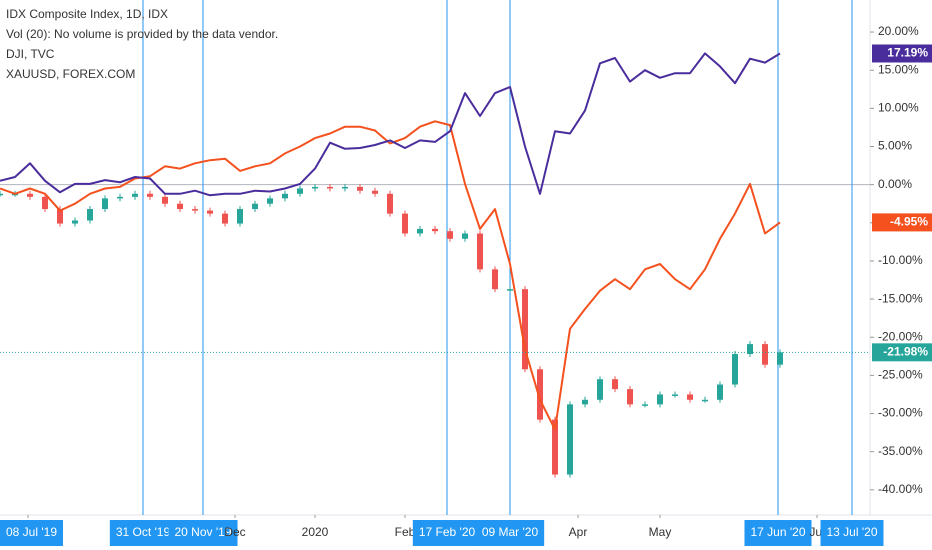 The height and width of the screenshot is (550, 932). Describe the element at coordinates (900, 451) in the screenshot. I see `y-tick-label: -35.00%` at that location.